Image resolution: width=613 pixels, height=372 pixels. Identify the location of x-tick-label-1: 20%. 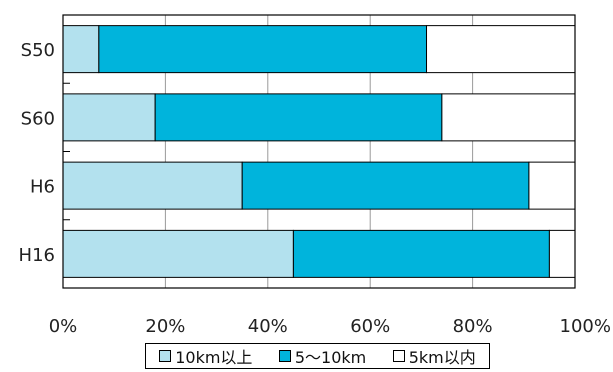
(165, 326).